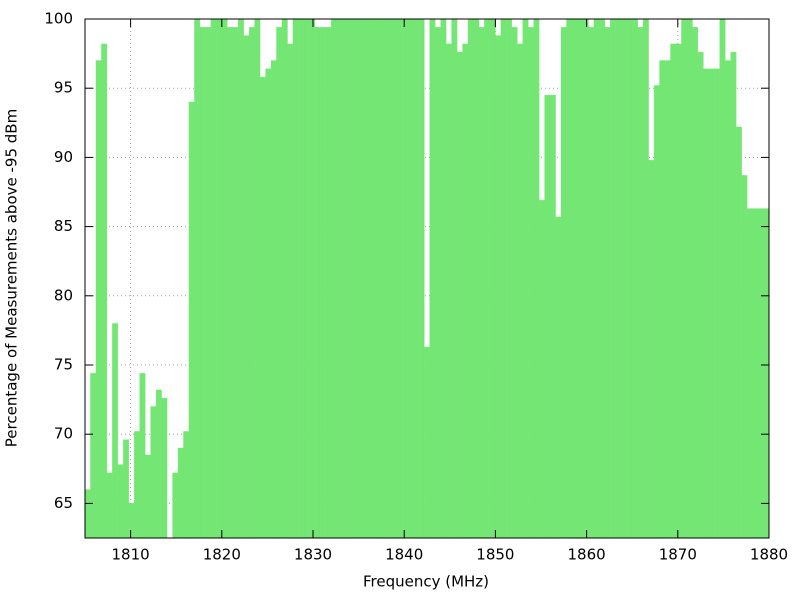 Image resolution: width=800 pixels, height=600 pixels. What do you see at coordinates (63, 226) in the screenshot?
I see `y-tick-label: 85` at bounding box center [63, 226].